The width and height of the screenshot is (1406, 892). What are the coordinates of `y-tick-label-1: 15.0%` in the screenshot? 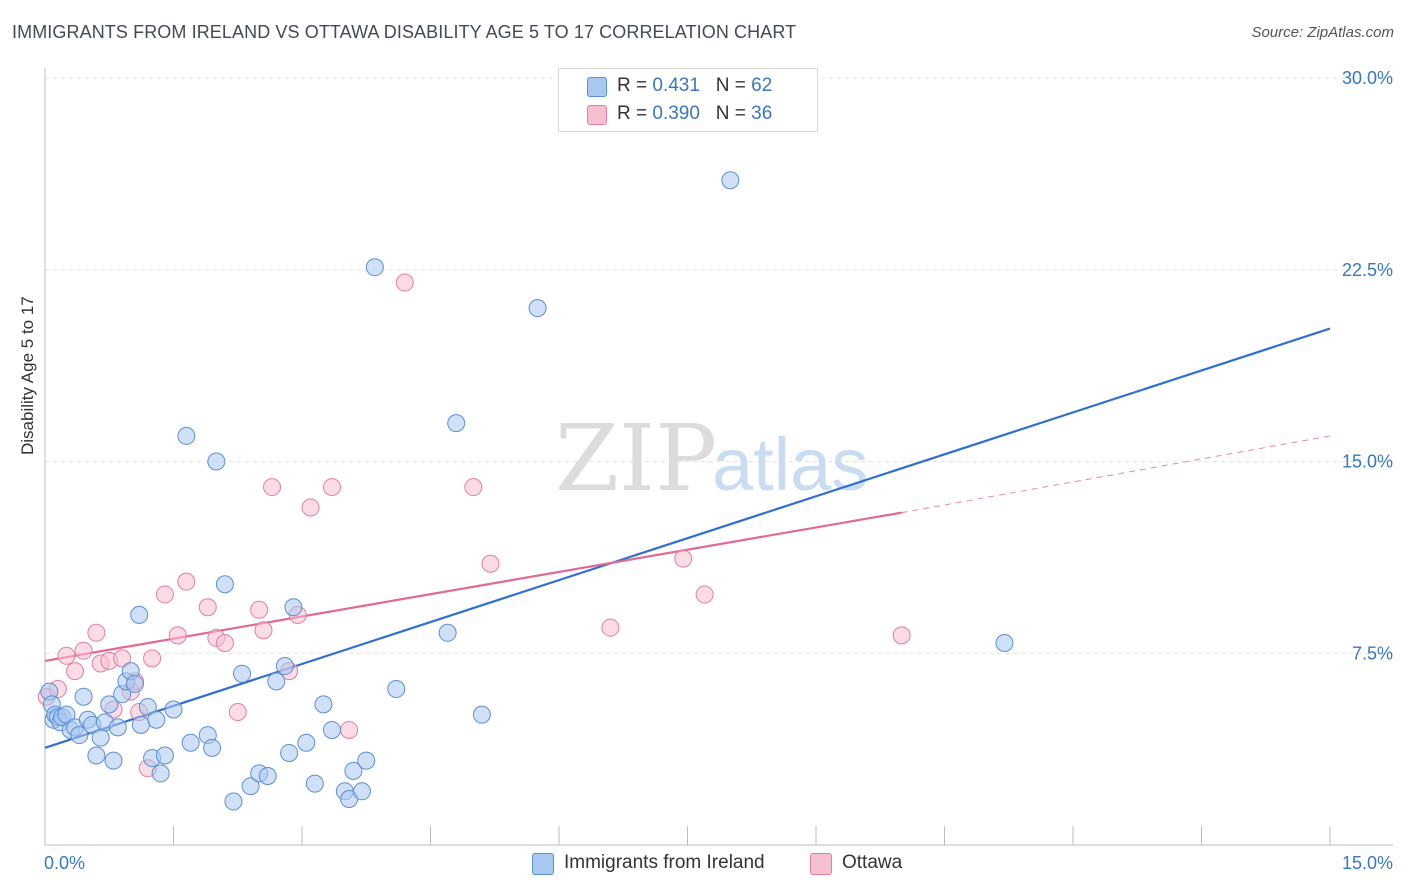 It's located at (1367, 462).